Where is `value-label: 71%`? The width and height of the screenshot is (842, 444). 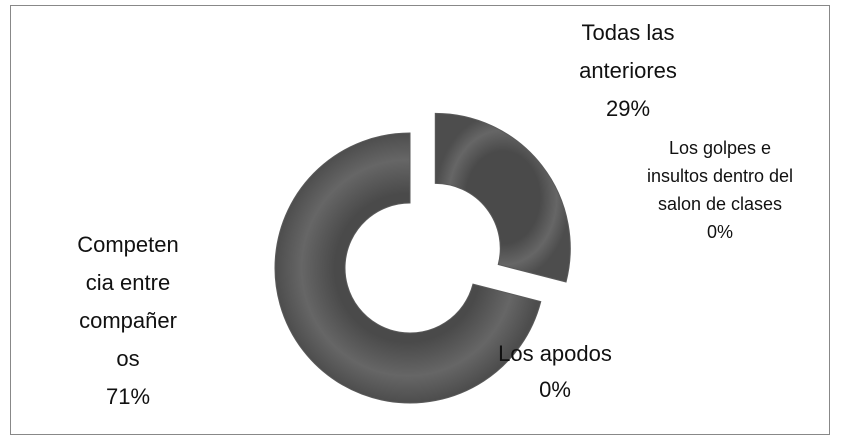
value-label: 71% is located at coordinates (128, 396).